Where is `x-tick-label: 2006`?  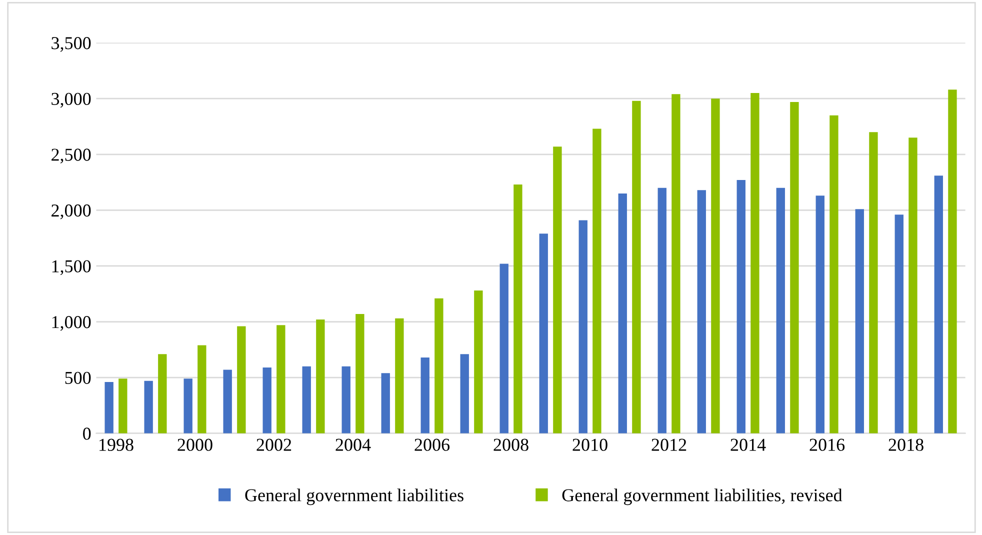
x-tick-label: 2006 is located at coordinates (432, 444).